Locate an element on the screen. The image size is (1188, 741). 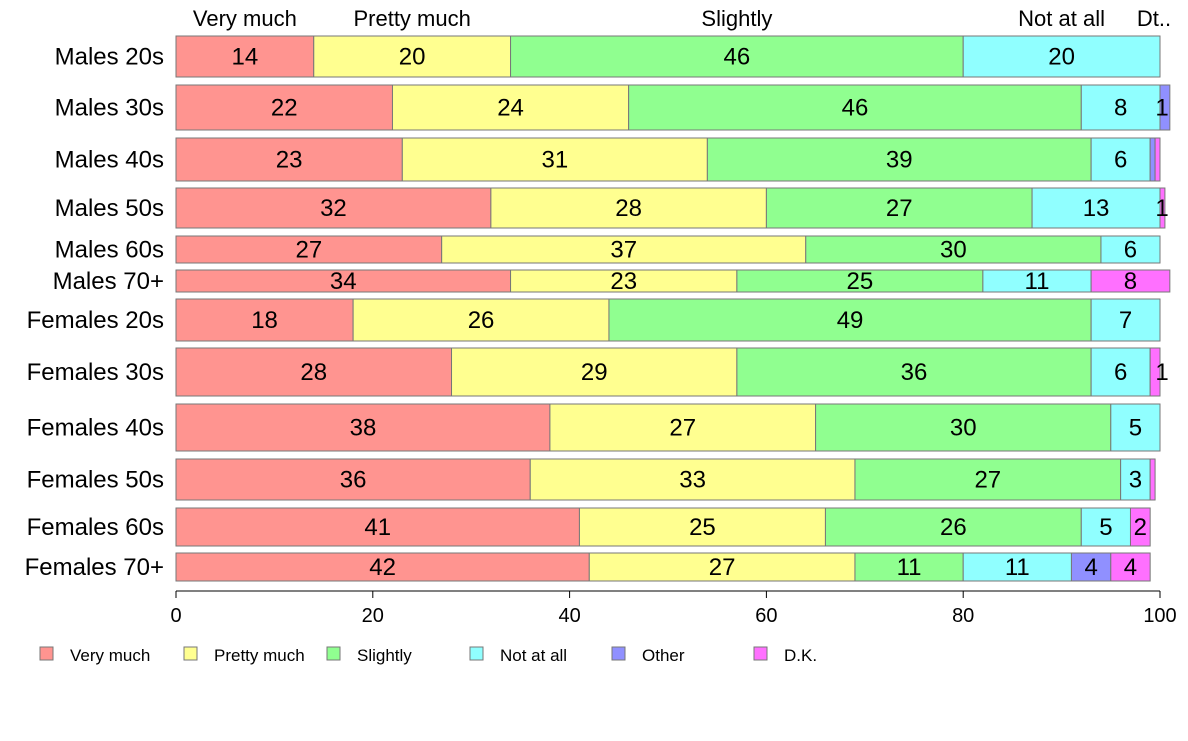
bar-value-label: 24 is located at coordinates (510, 108).